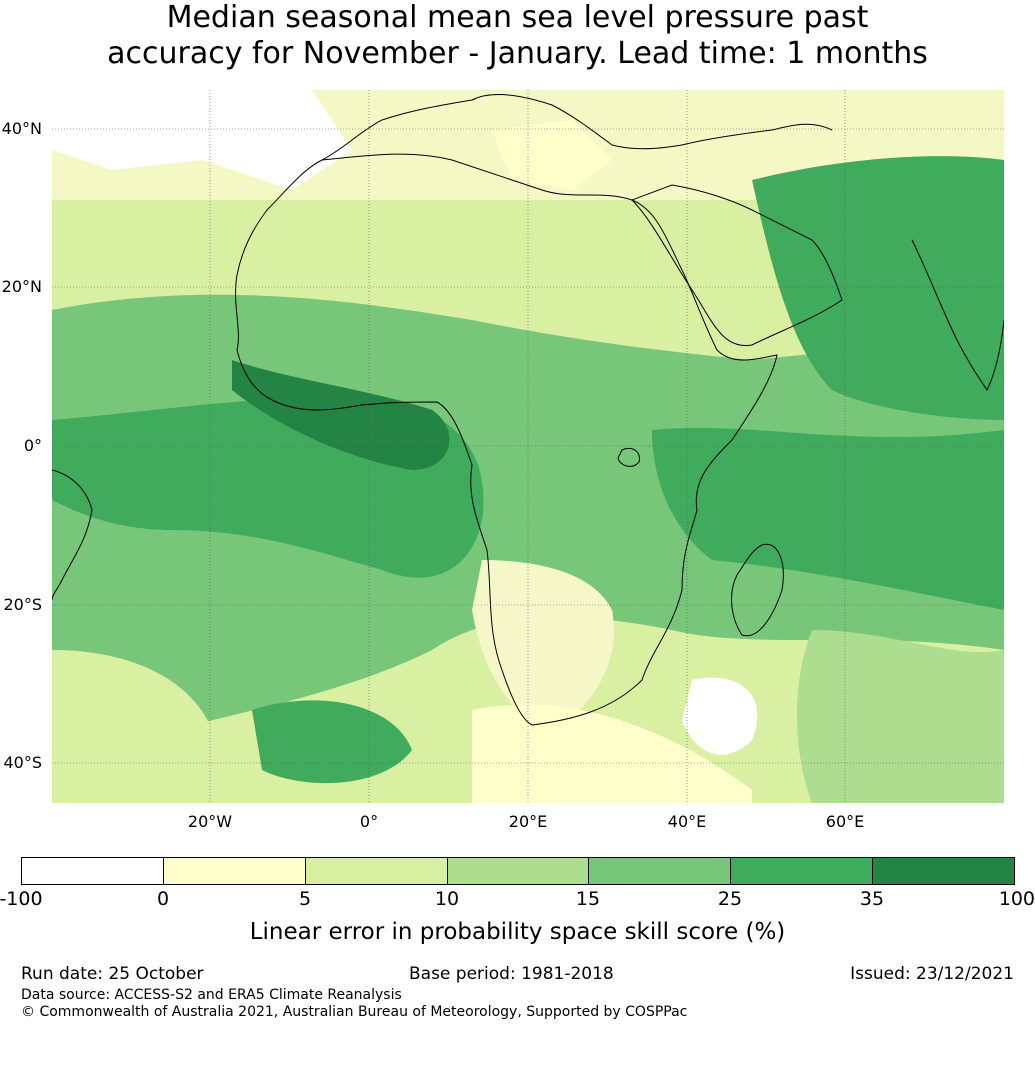  Describe the element at coordinates (878, 288) in the screenshot. I see `field-arabian-sea` at that location.